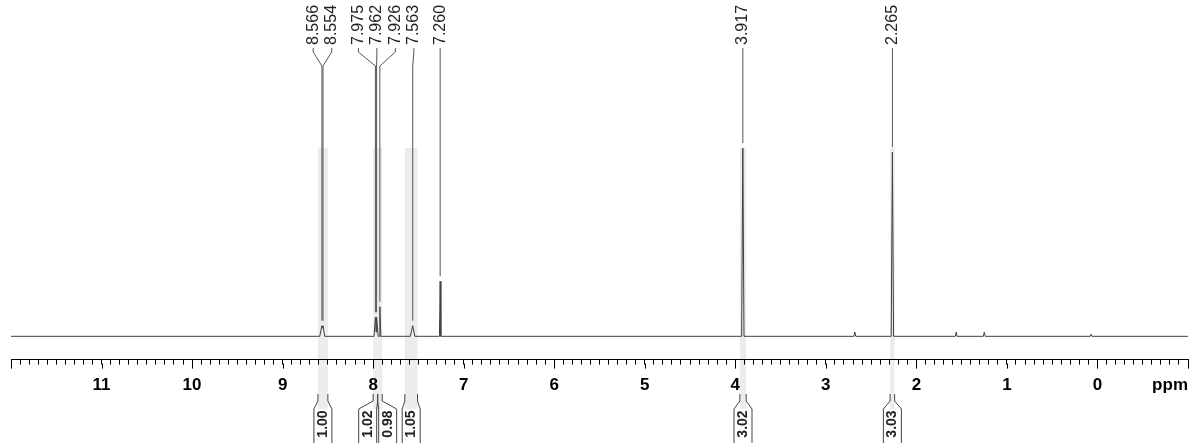  Describe the element at coordinates (321, 424) in the screenshot. I see `band-label: 1.00` at that location.